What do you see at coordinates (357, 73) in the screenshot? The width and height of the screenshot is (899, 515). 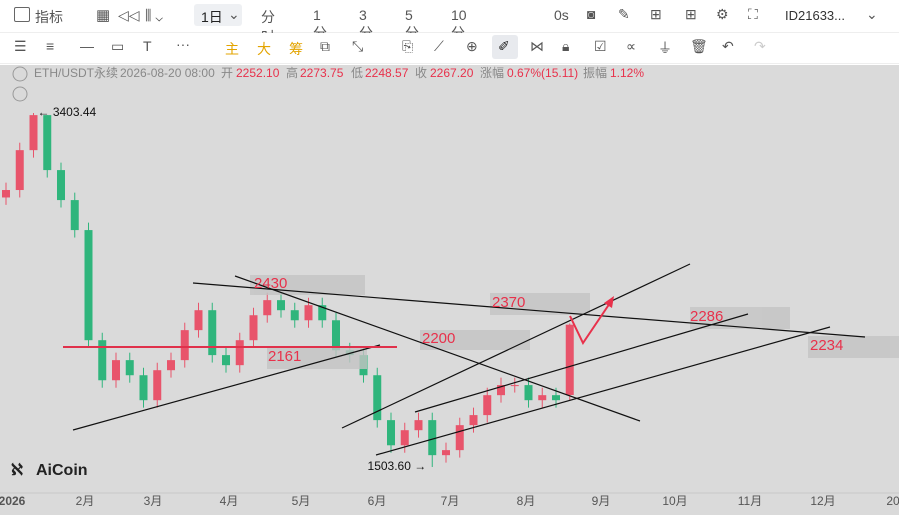 I see `info-low-label: 低` at bounding box center [357, 73].